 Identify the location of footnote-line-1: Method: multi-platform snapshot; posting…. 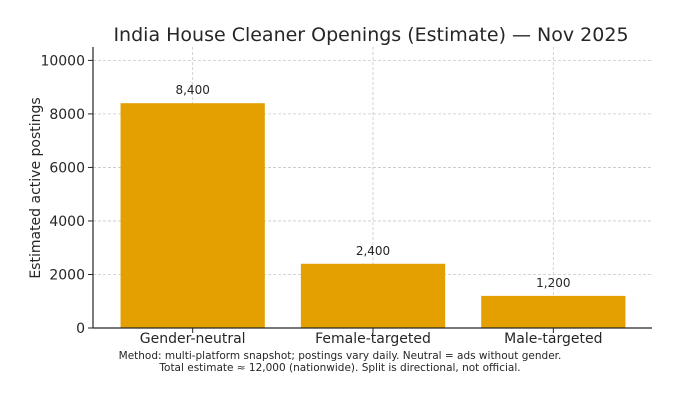
(340, 356).